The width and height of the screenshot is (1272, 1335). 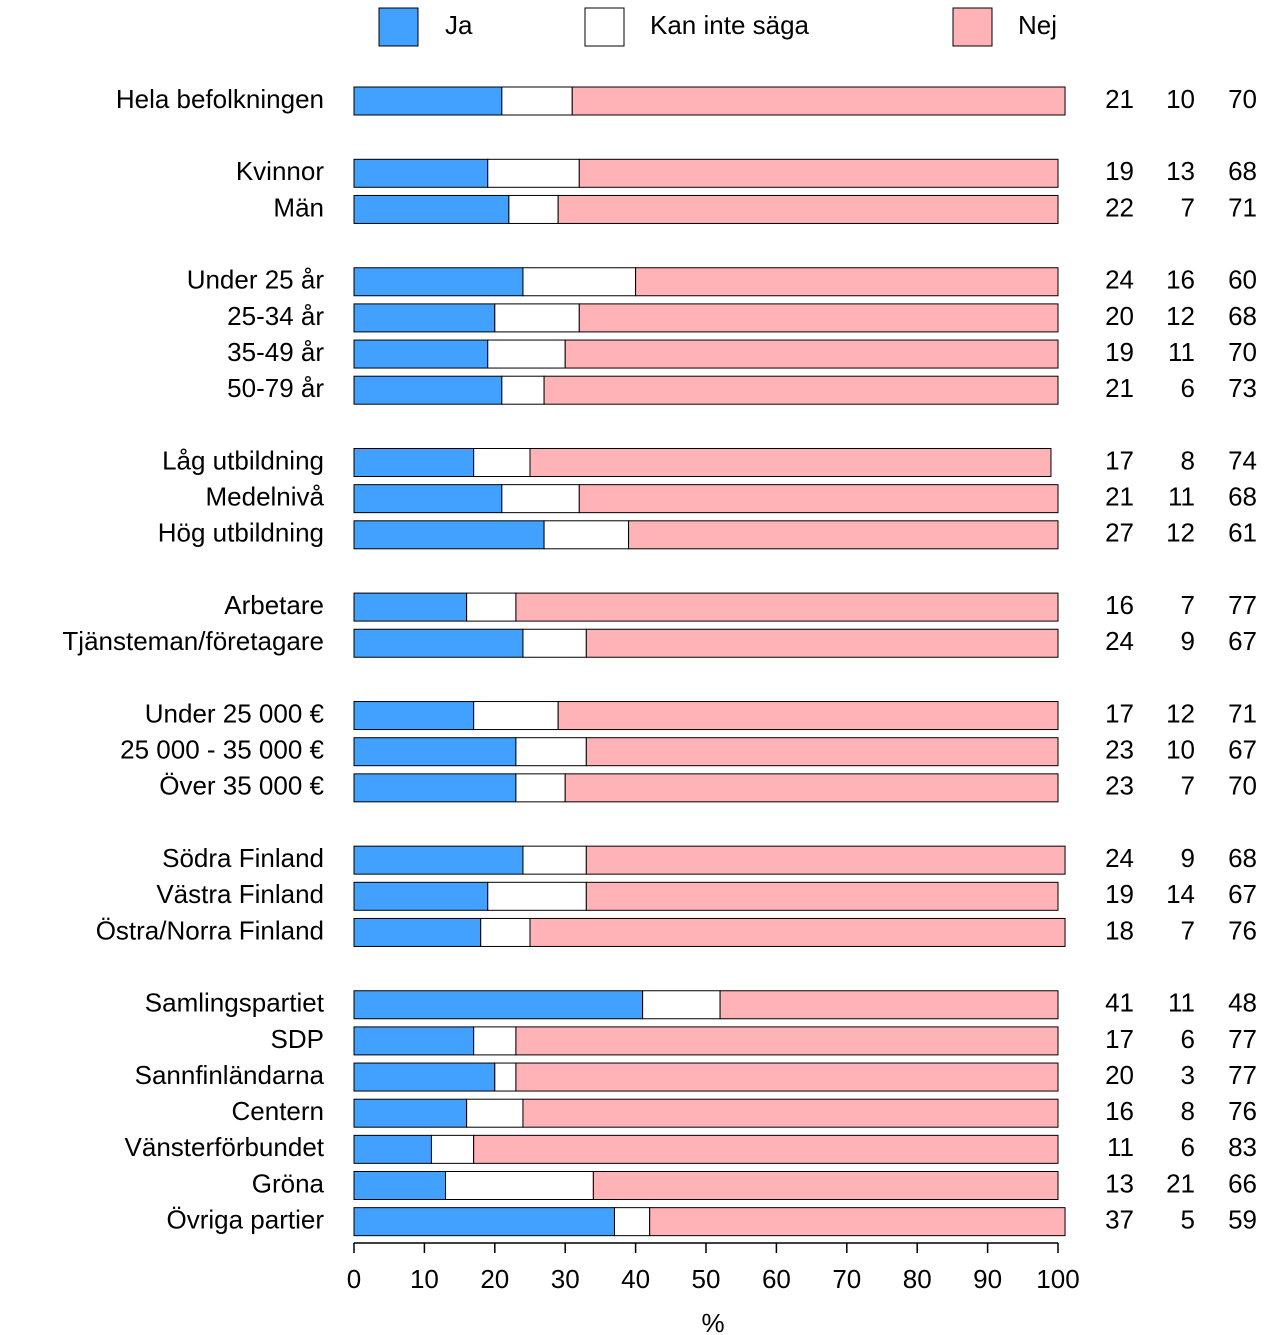 I want to click on value-label: 74, so click(x=1242, y=460).